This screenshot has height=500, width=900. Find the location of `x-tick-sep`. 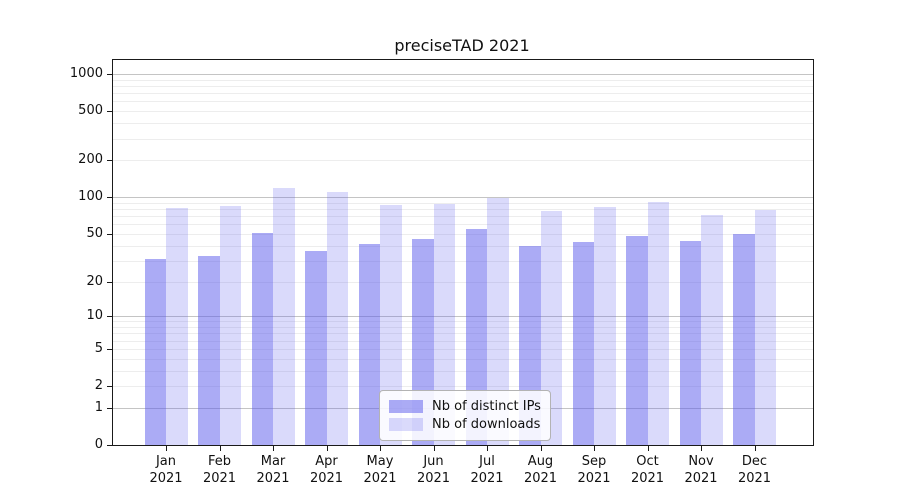

x-tick-sep is located at coordinates (594, 448).